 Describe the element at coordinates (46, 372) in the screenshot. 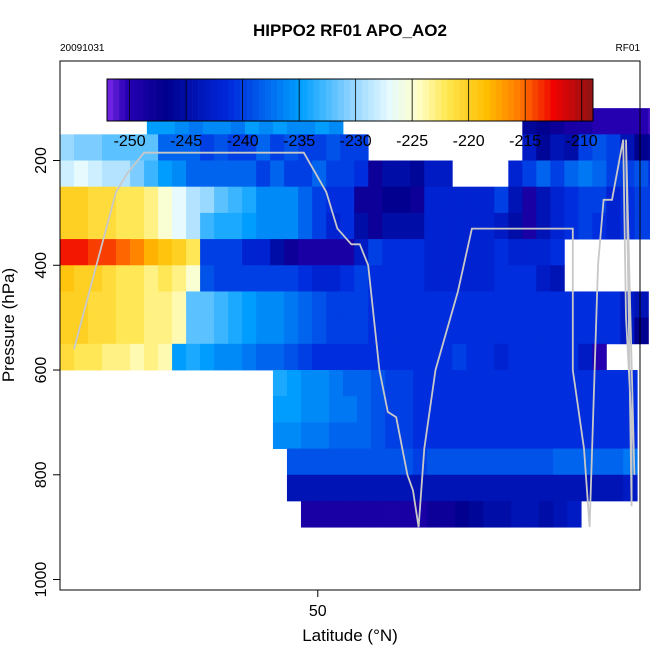

I see `y-axis: 200 400 600 800 1000` at that location.